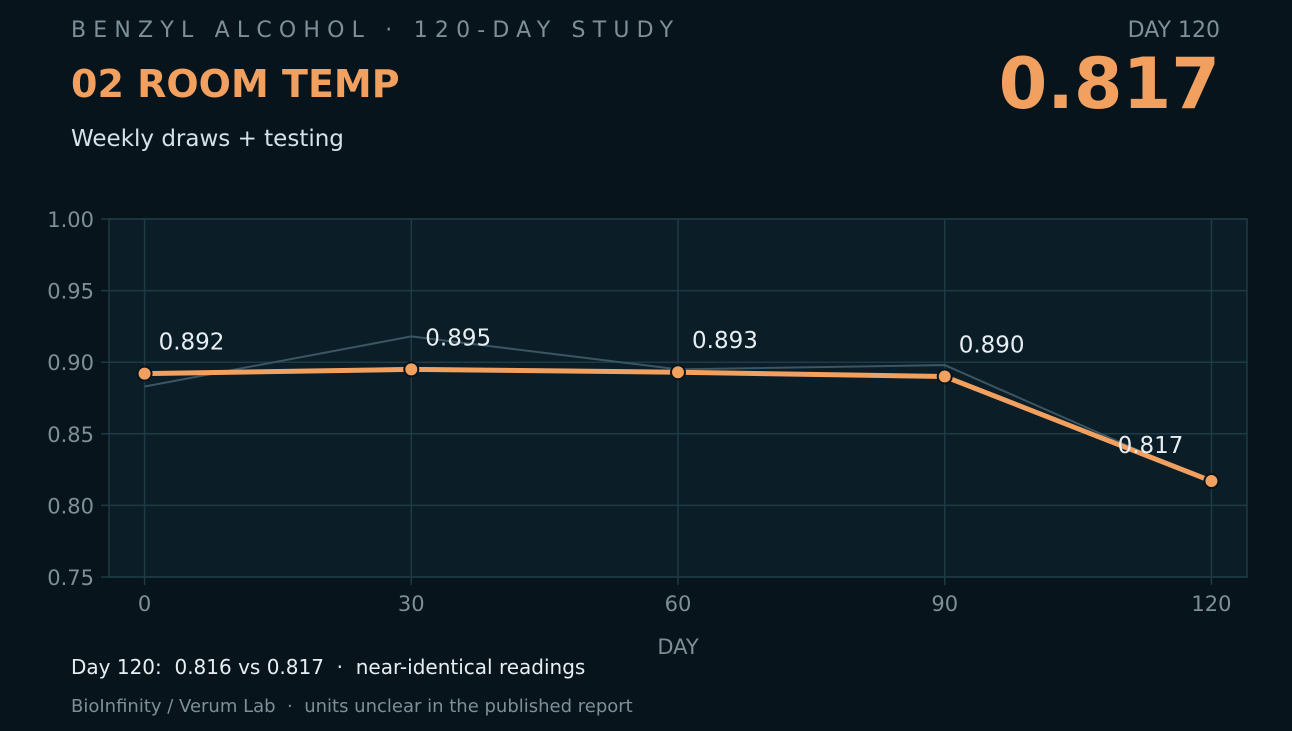  I want to click on x-tick-label: 60, so click(678, 604).